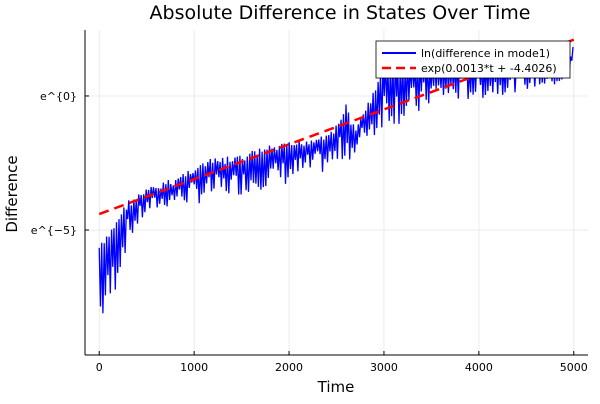  Describe the element at coordinates (58, 96) in the screenshot. I see `y-tick-label: e^{0}` at that location.